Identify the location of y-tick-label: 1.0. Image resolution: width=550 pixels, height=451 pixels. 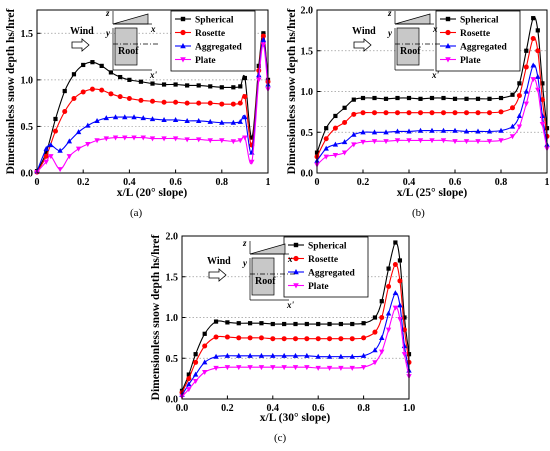
(27, 80).